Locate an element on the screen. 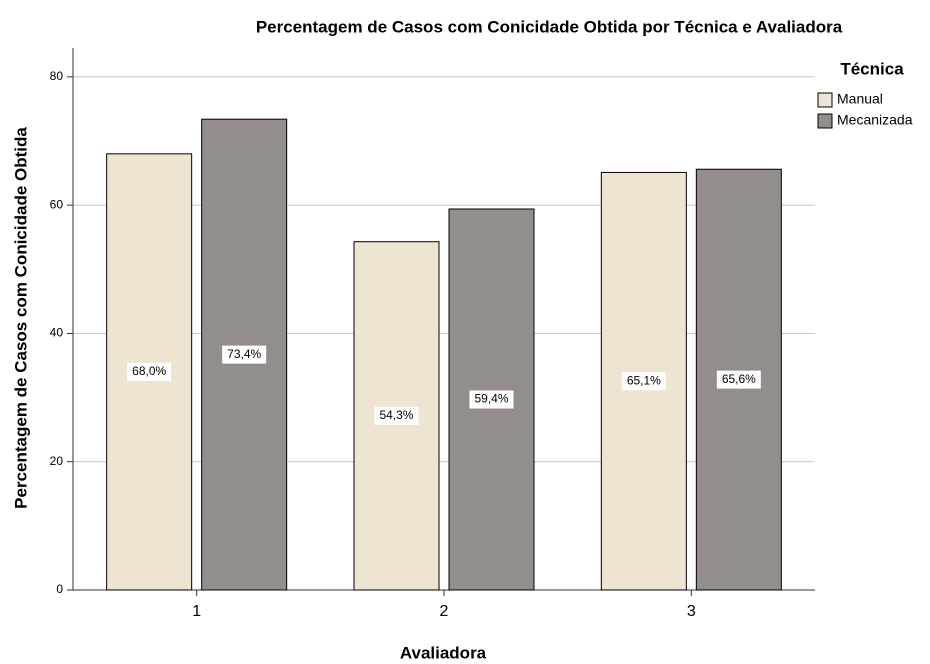 This screenshot has width=930, height=664. value-label: 65,1% is located at coordinates (644, 380).